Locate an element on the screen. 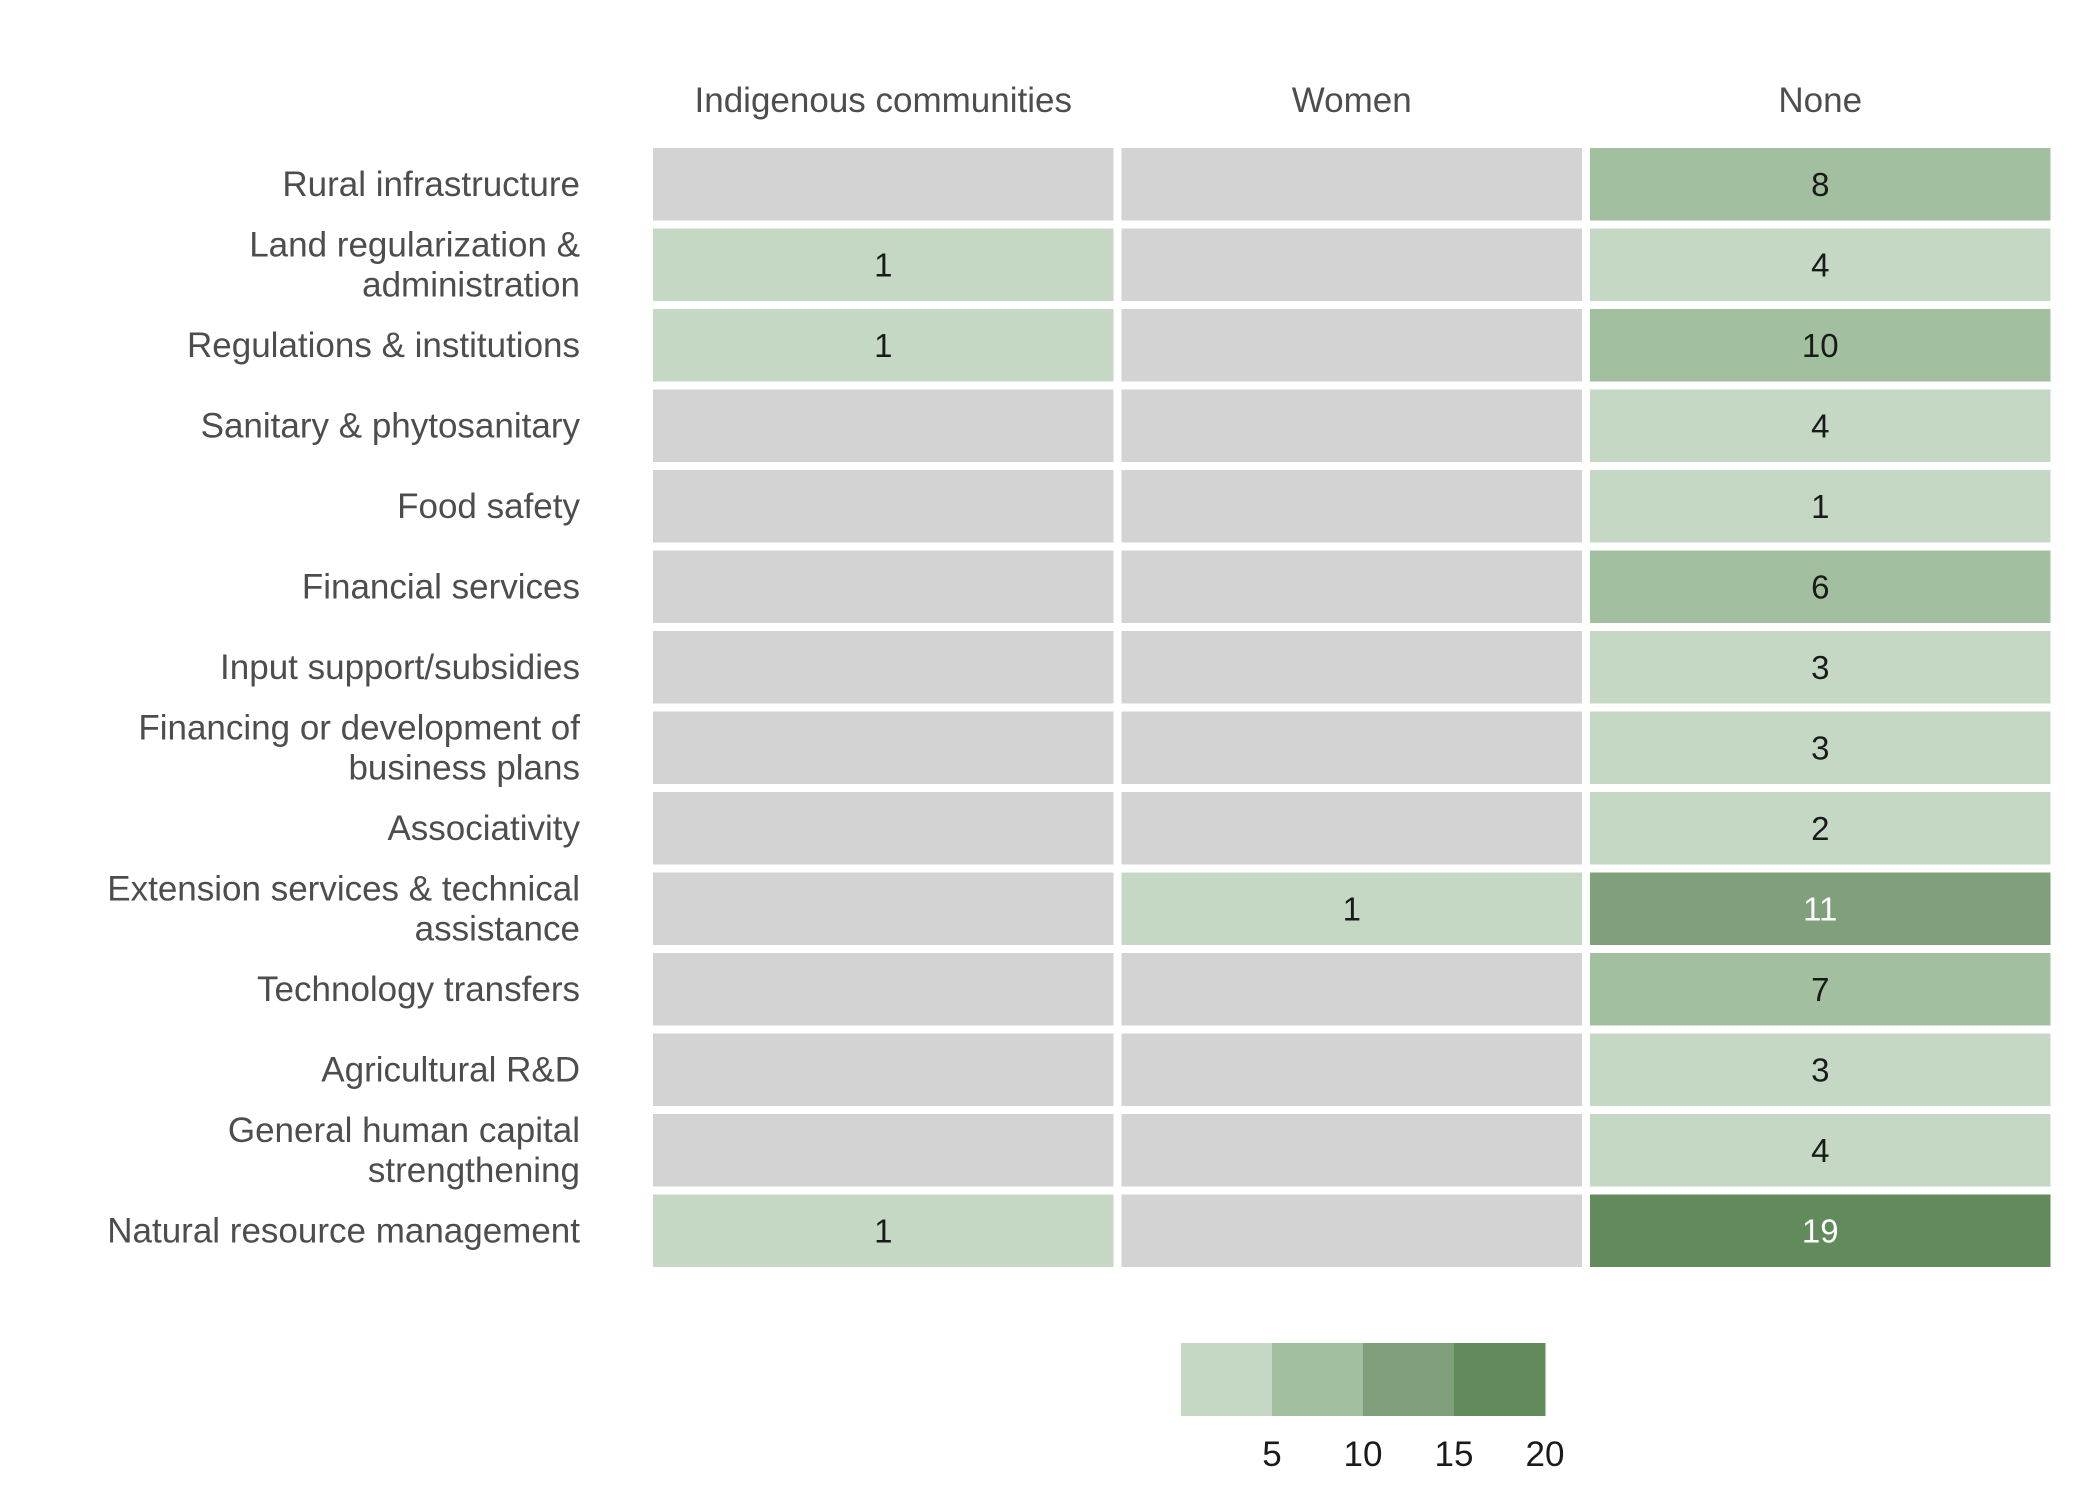 Image resolution: width=2100 pixels, height=1500 pixels. row-label: Rural infrastructure is located at coordinates (431, 184).